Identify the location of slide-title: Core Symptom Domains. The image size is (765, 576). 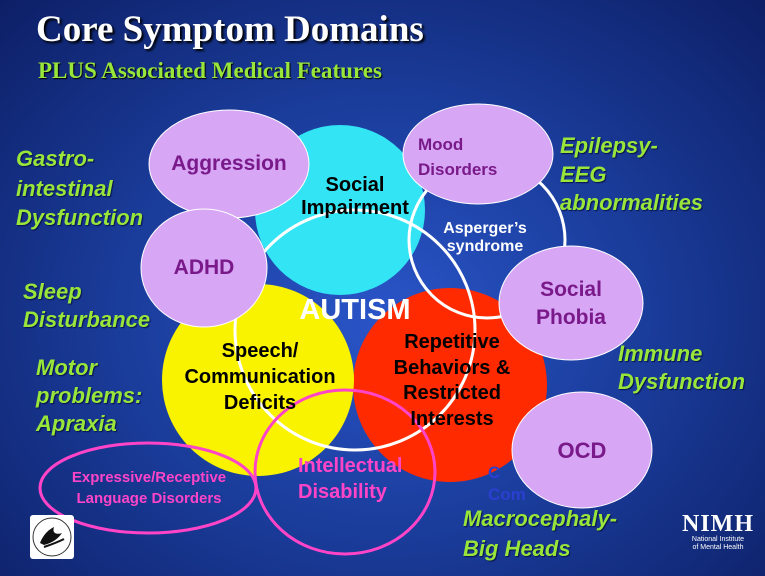
(230, 29).